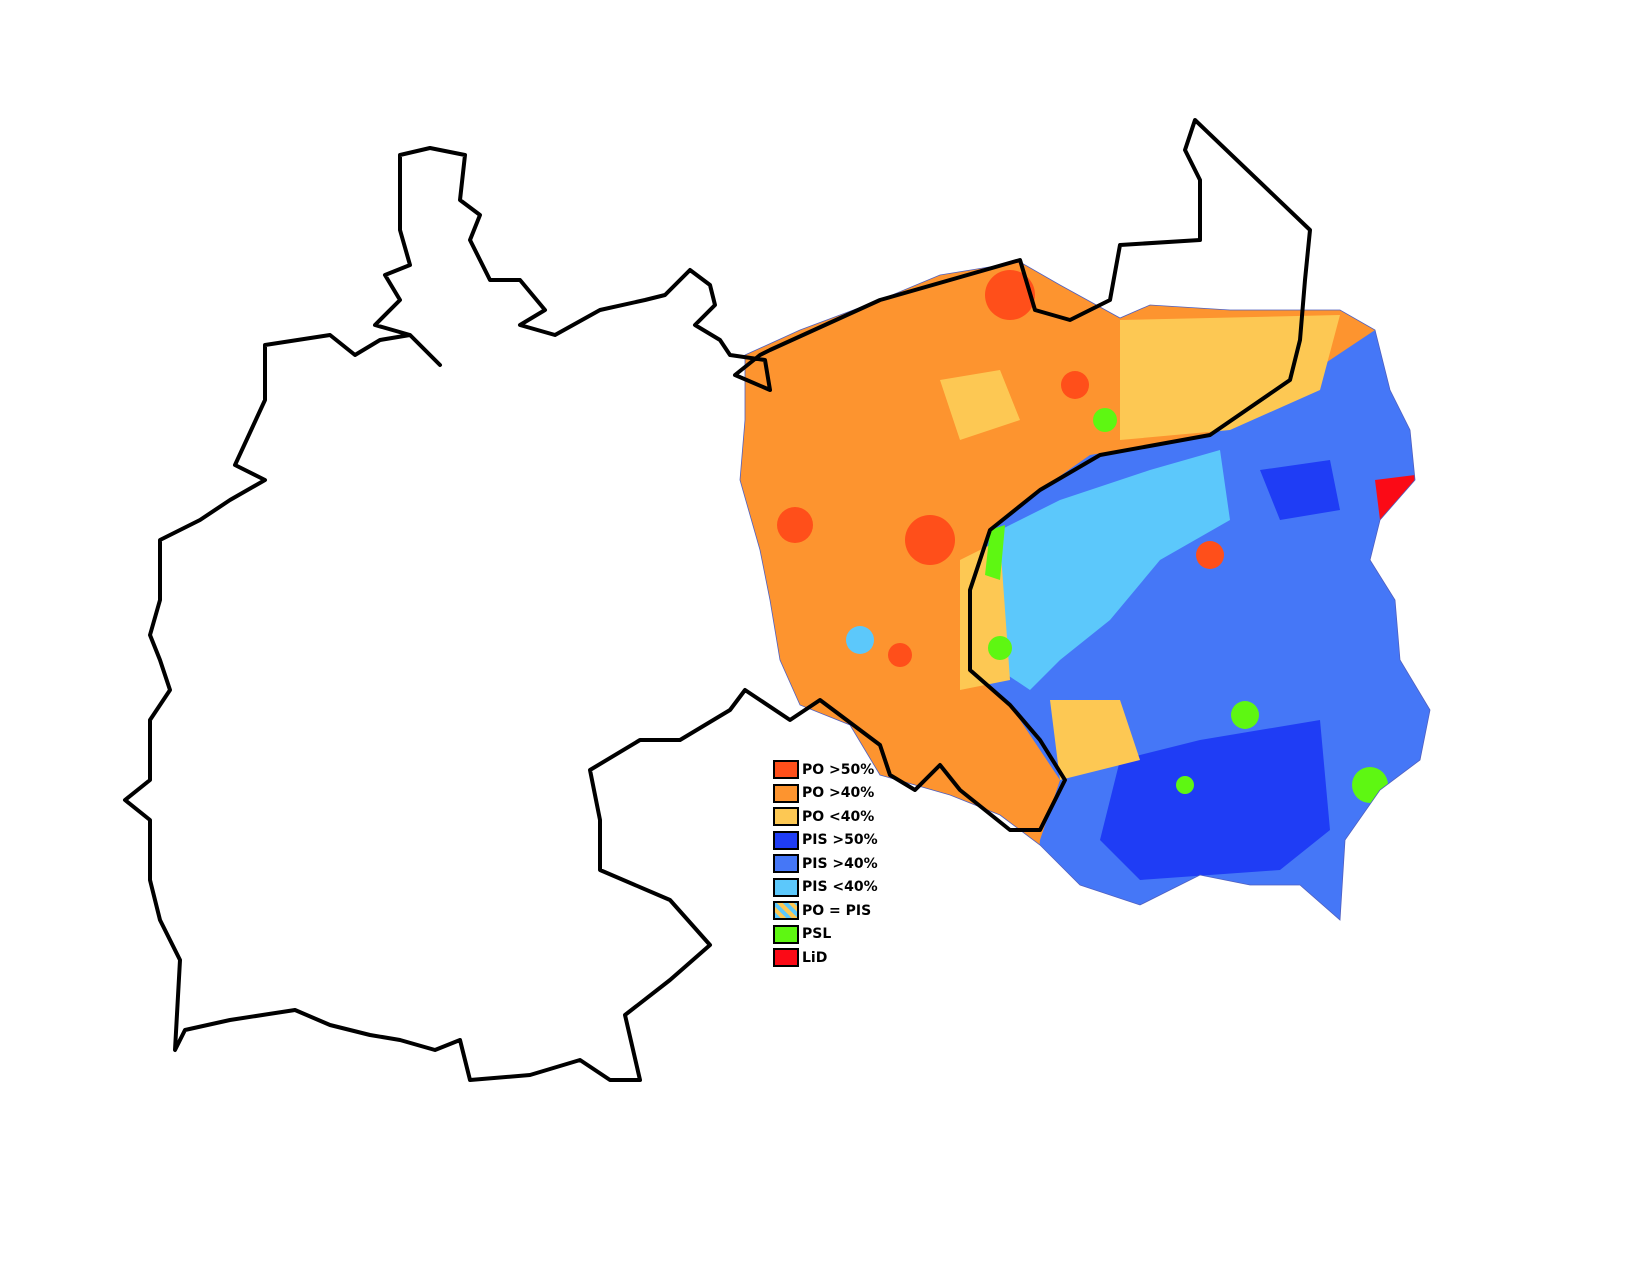 The image size is (1650, 1275). I want to click on legend-item: PO = PIS, so click(825, 911).